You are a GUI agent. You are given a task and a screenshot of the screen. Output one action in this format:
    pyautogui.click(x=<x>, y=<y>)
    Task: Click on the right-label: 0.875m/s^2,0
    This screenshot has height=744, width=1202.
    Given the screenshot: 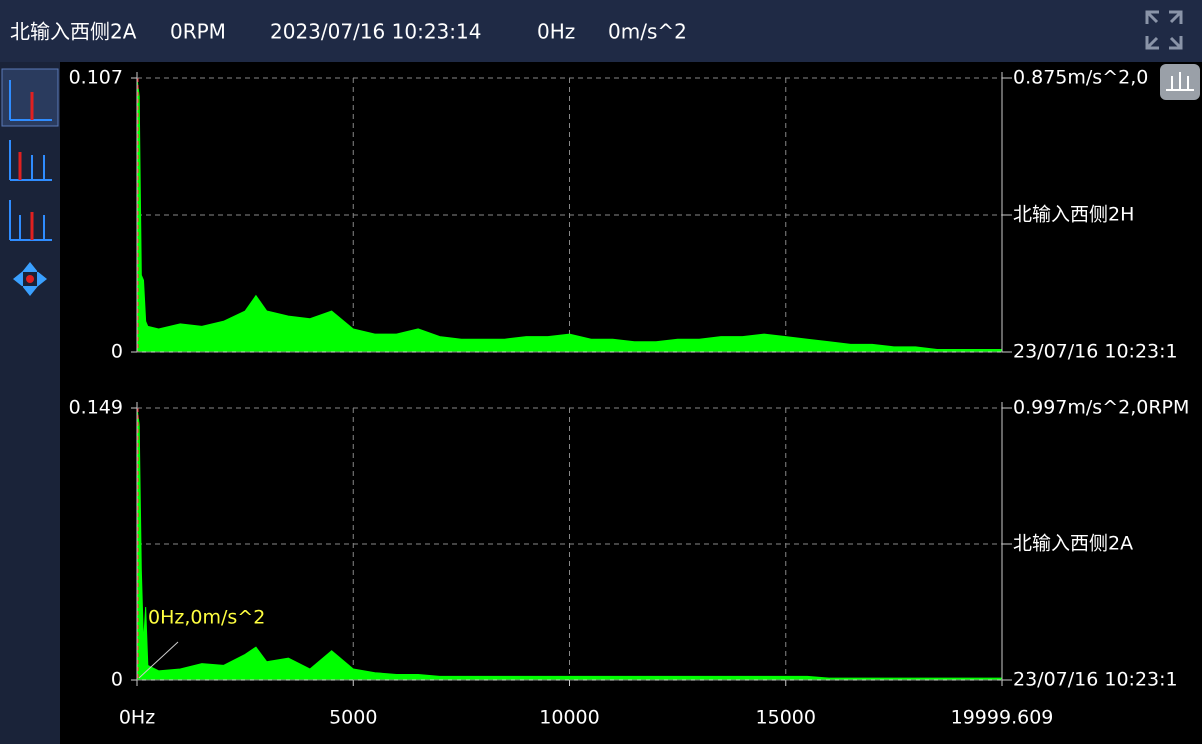 What is the action you would take?
    pyautogui.click(x=1080, y=78)
    